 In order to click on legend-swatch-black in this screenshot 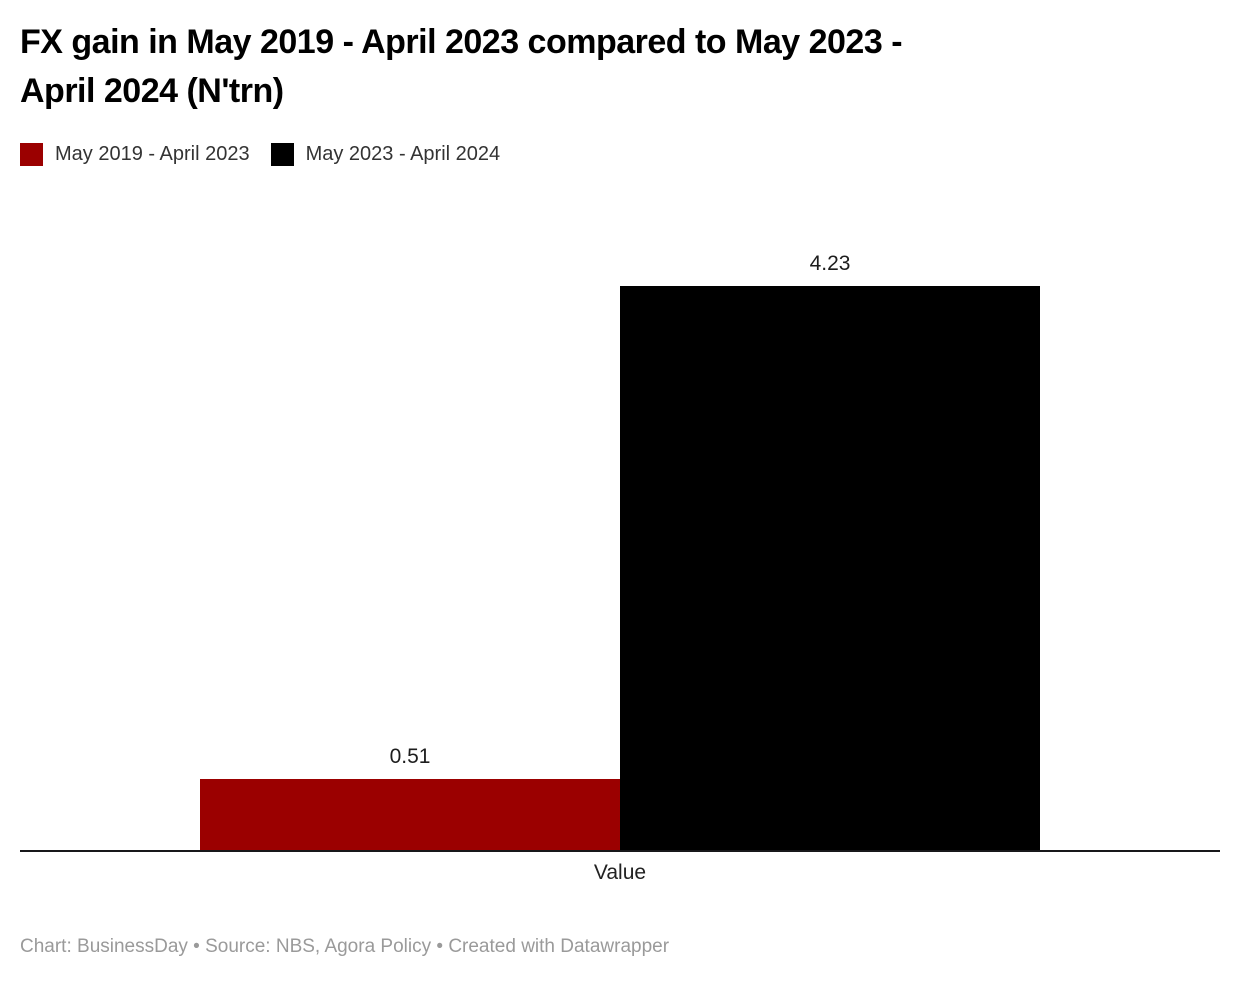, I will do `click(282, 154)`.